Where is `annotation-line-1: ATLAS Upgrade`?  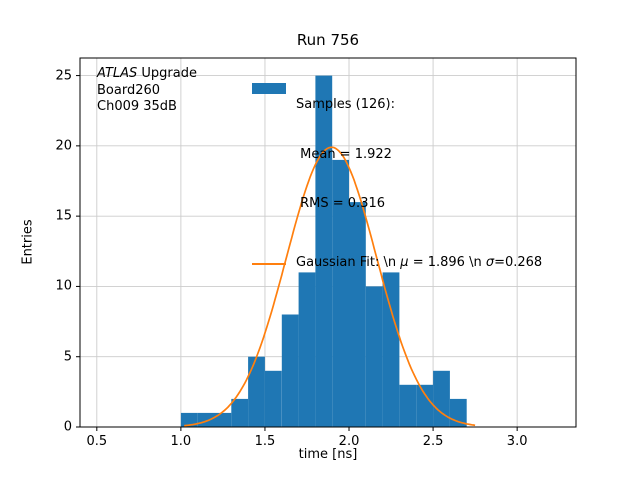 annotation-line-1: ATLAS Upgrade is located at coordinates (147, 74).